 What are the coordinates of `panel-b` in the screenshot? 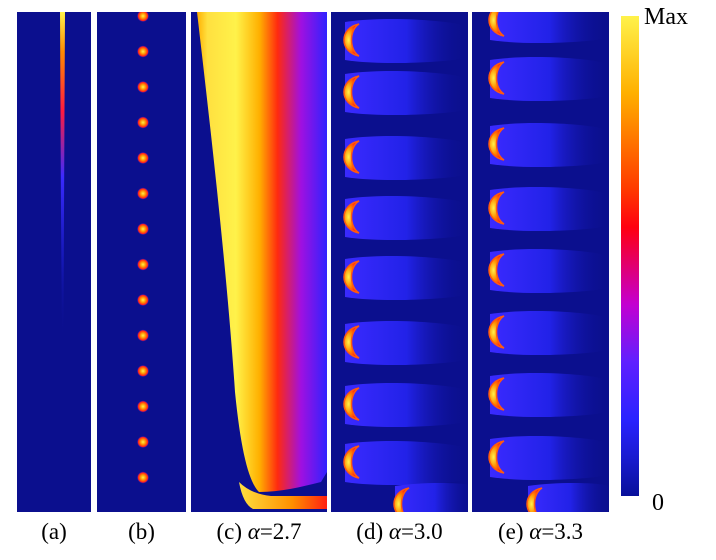 It's located at (141, 262).